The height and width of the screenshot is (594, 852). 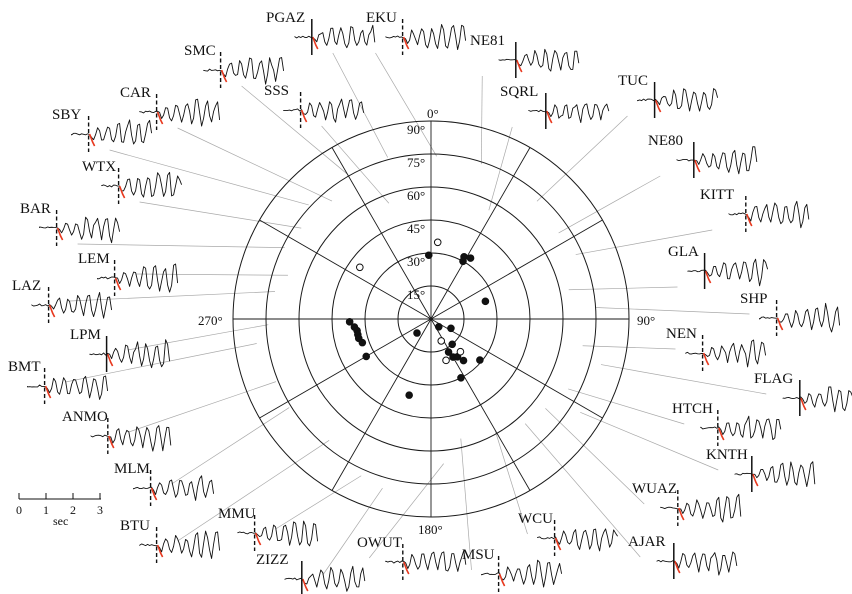 What do you see at coordinates (234, 65) in the screenshot?
I see `station-smc: SMC` at bounding box center [234, 65].